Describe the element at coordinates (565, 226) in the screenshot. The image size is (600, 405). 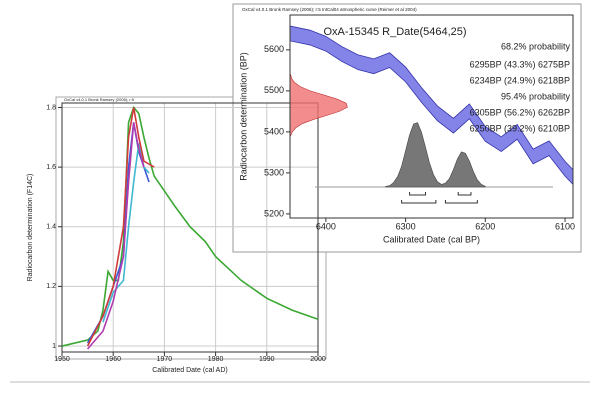
I see `x-tick-label: 6100` at that location.